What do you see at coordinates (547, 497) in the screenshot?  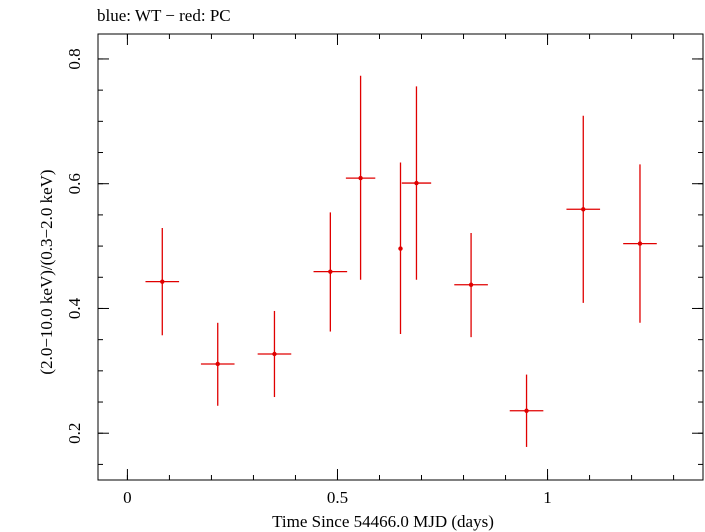 I see `x-tick-label: 1` at bounding box center [547, 497].